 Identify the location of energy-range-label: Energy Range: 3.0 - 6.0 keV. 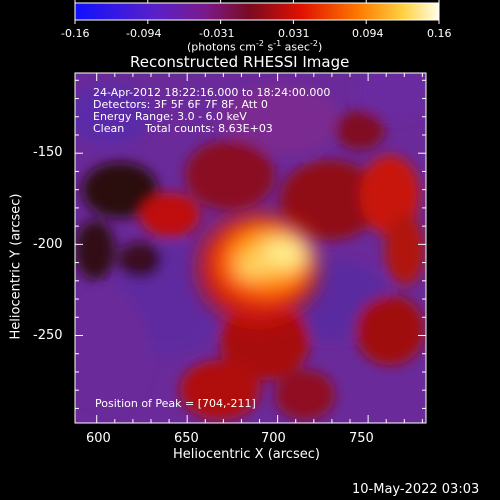
(170, 116).